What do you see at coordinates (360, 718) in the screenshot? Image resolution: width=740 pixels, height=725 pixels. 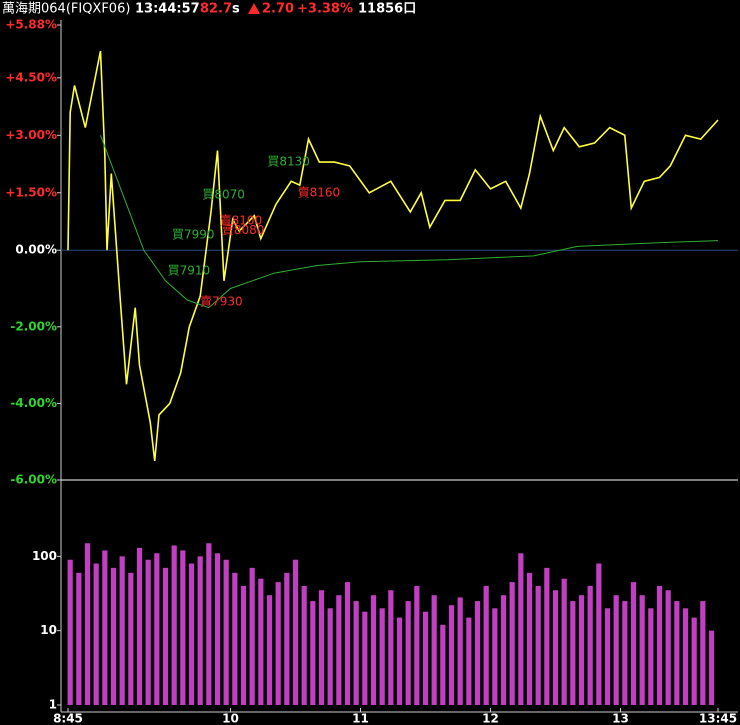 I see `x-tick-label: 11` at bounding box center [360, 718].